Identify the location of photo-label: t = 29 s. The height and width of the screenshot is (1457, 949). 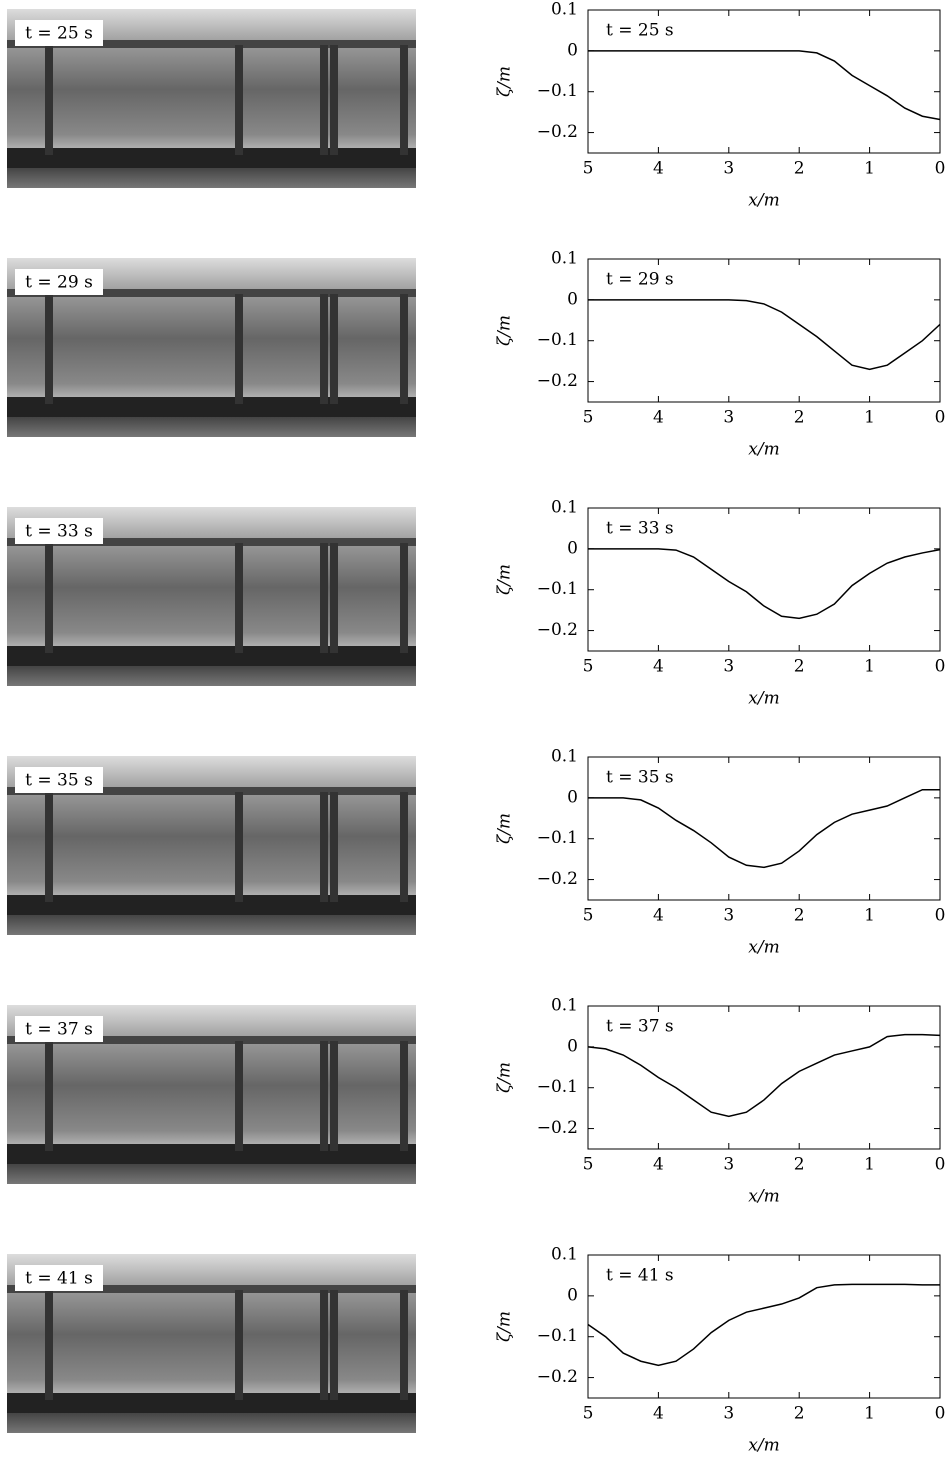
(59, 283).